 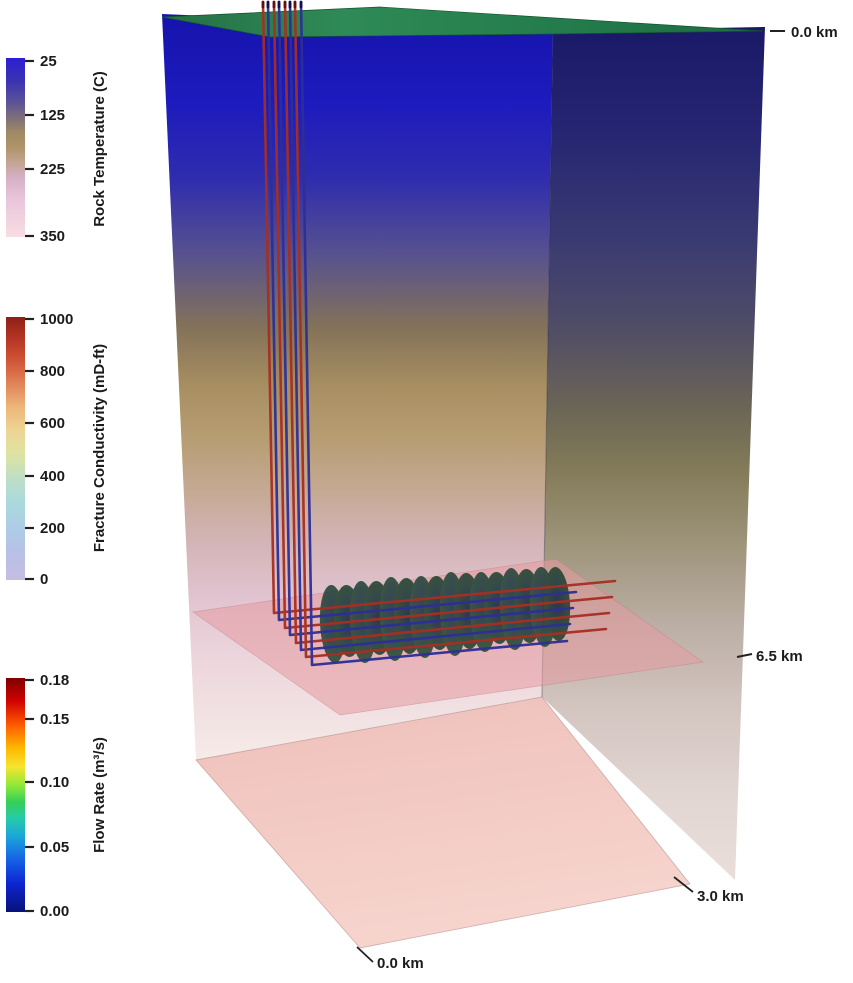 I want to click on tick-label: 400, so click(x=52, y=476).